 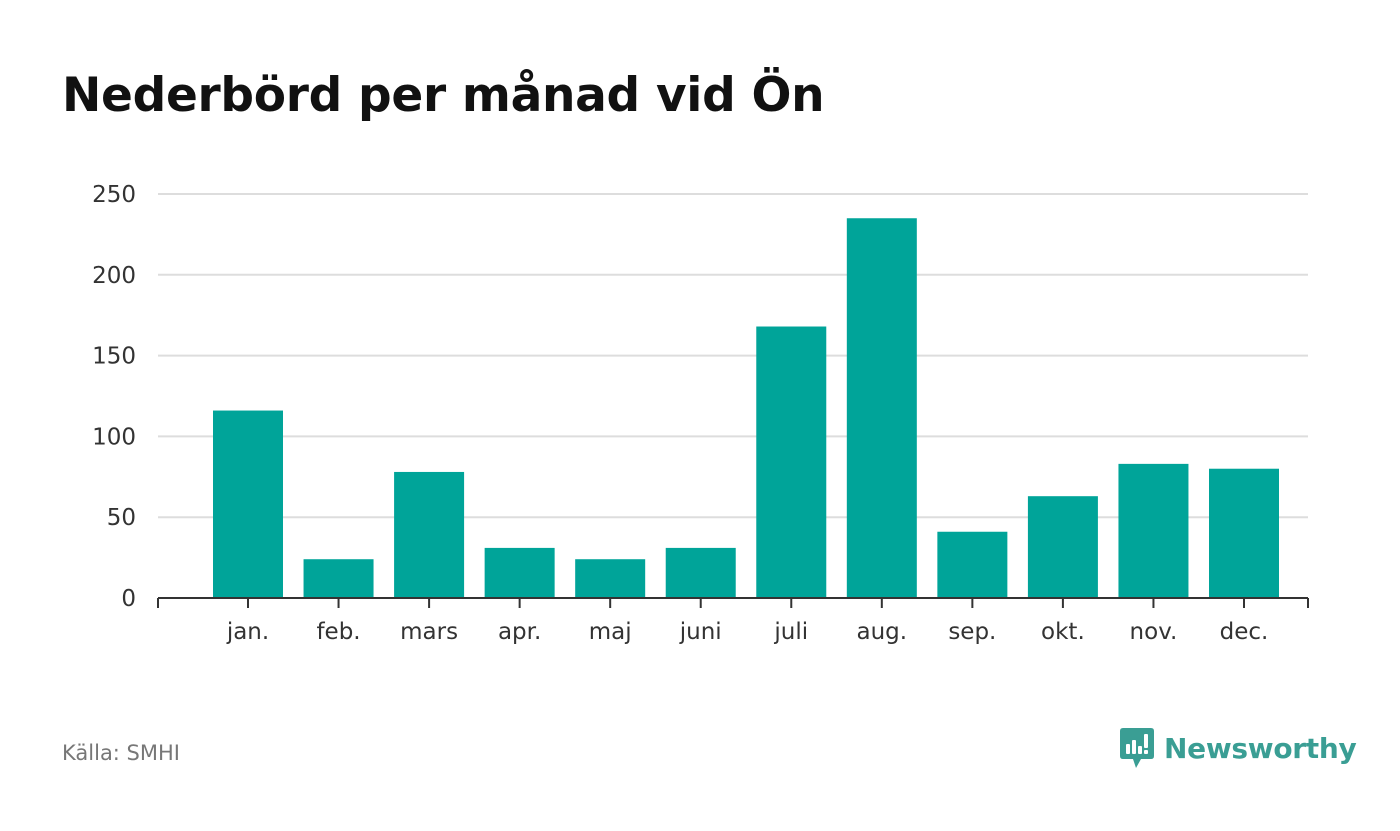 What do you see at coordinates (610, 632) in the screenshot?
I see `x-tick-label: maj` at bounding box center [610, 632].